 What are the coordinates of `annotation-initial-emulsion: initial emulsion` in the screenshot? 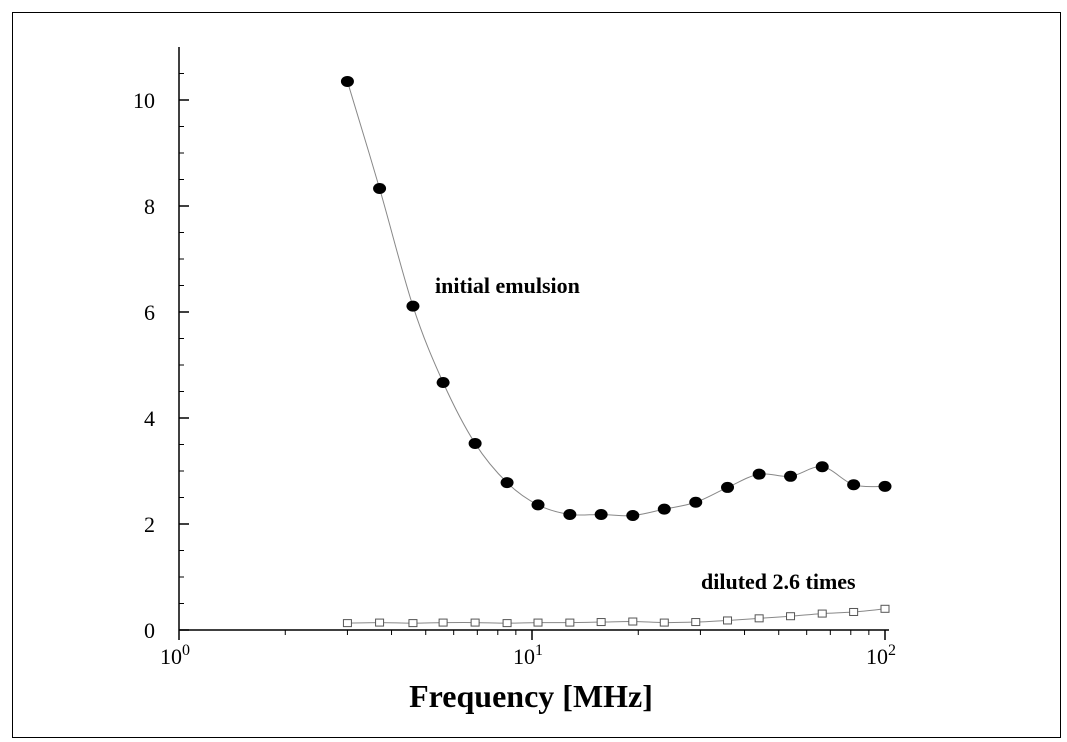 It's located at (507, 285).